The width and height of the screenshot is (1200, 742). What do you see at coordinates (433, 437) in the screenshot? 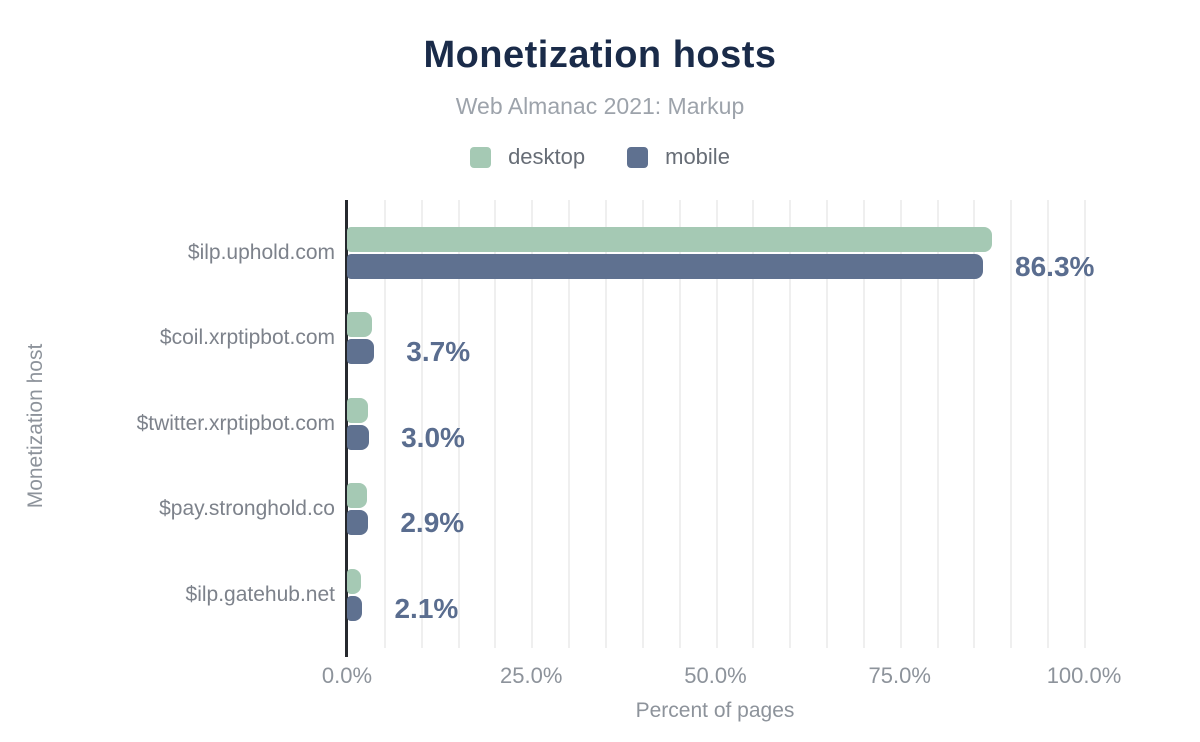
I see `value-label: 3.0%` at bounding box center [433, 437].